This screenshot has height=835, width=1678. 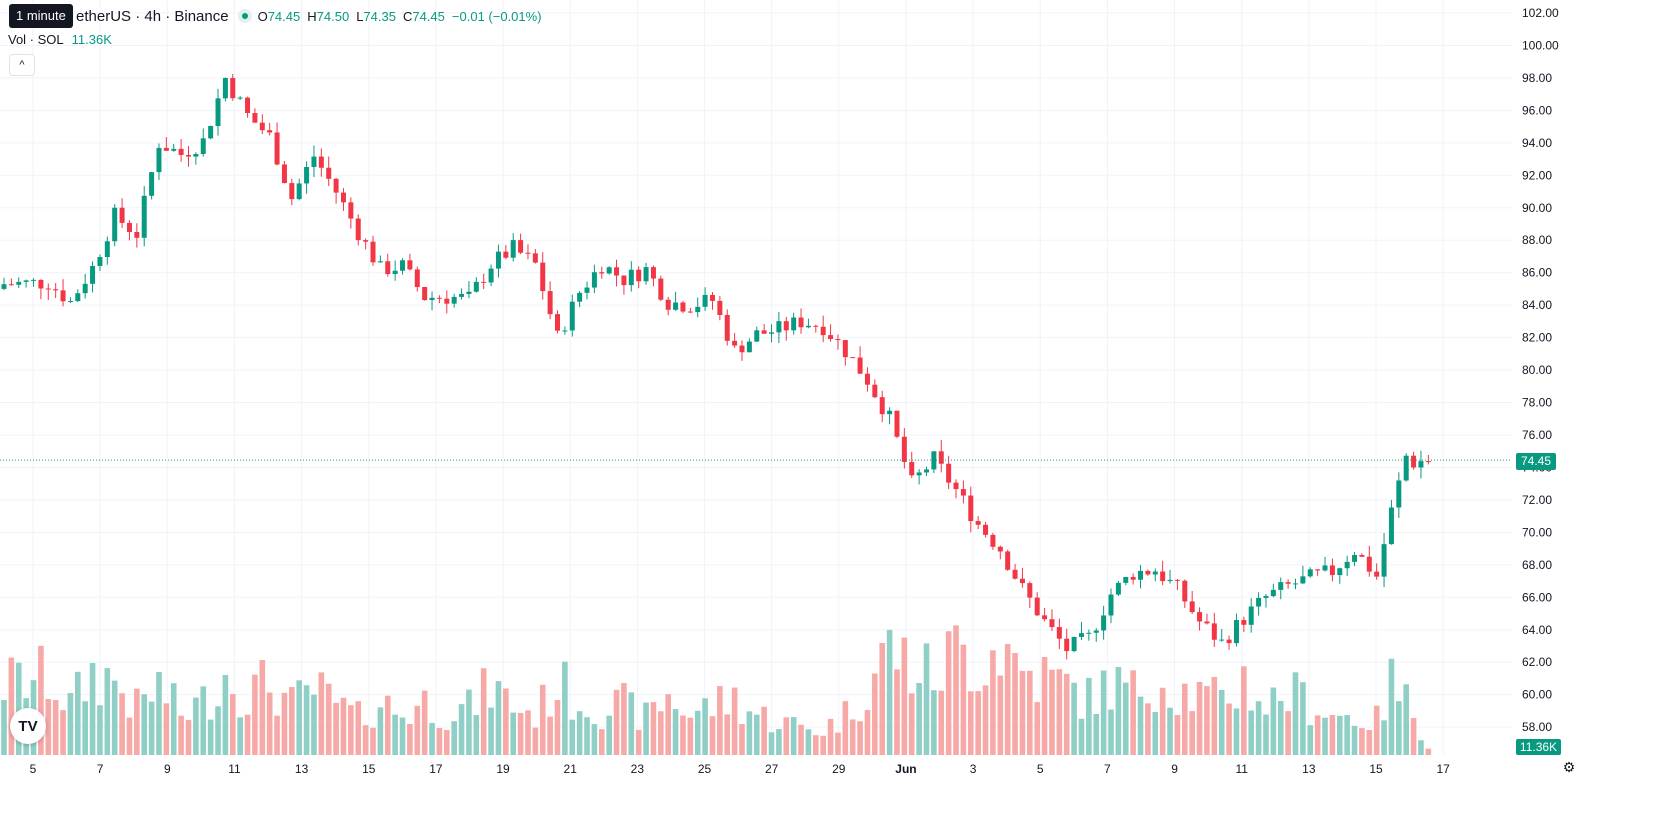 I want to click on price-tick-label: 102.00, so click(x=1540, y=13).